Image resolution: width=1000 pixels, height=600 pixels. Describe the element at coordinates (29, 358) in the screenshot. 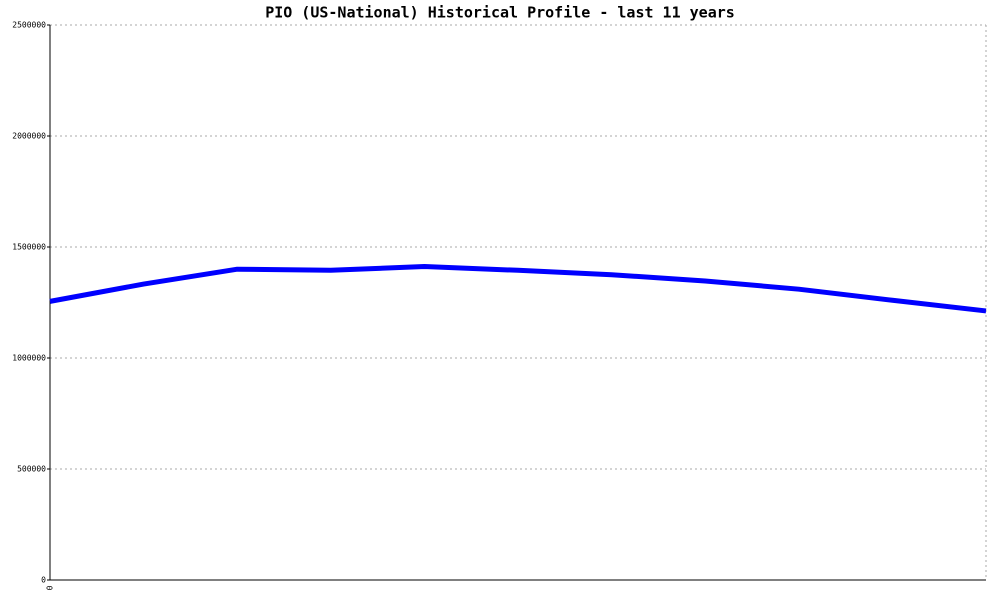

I see `y-tick-label: 1000000` at that location.